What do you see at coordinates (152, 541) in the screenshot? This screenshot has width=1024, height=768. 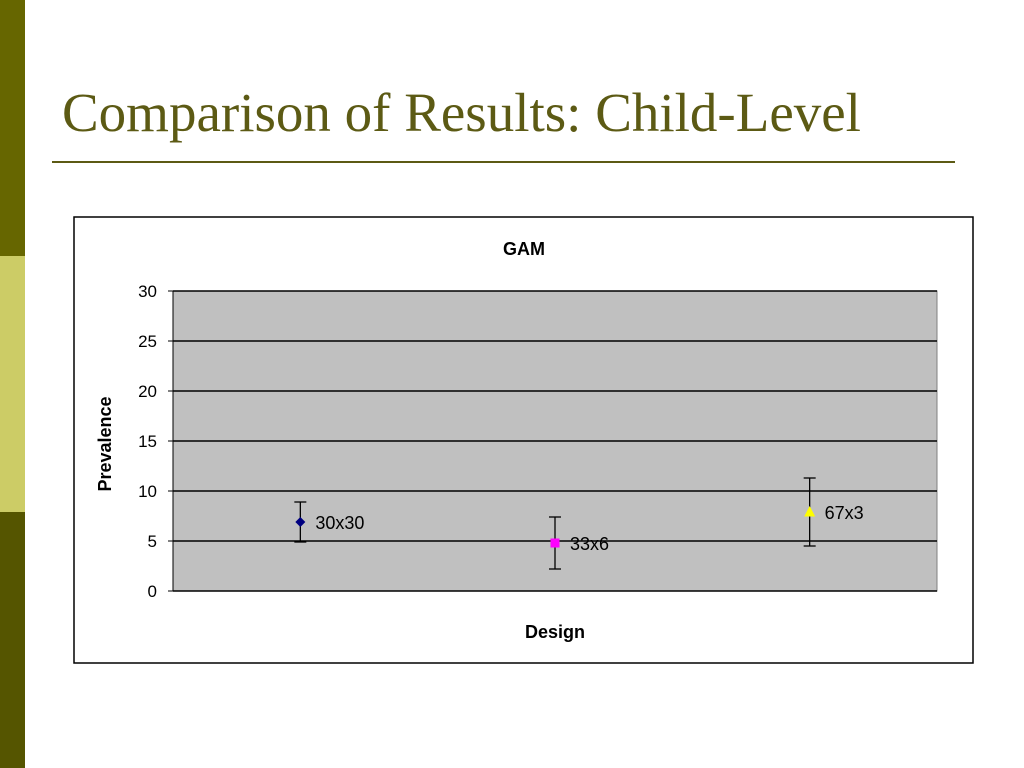 I see `y-tick-label: 5` at bounding box center [152, 541].